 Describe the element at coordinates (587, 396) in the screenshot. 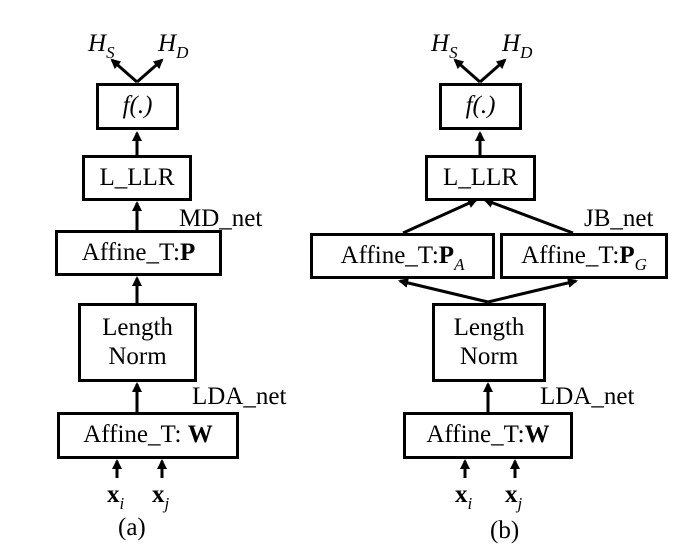

I see `panel-b-lda-net-label: LDA_net` at that location.